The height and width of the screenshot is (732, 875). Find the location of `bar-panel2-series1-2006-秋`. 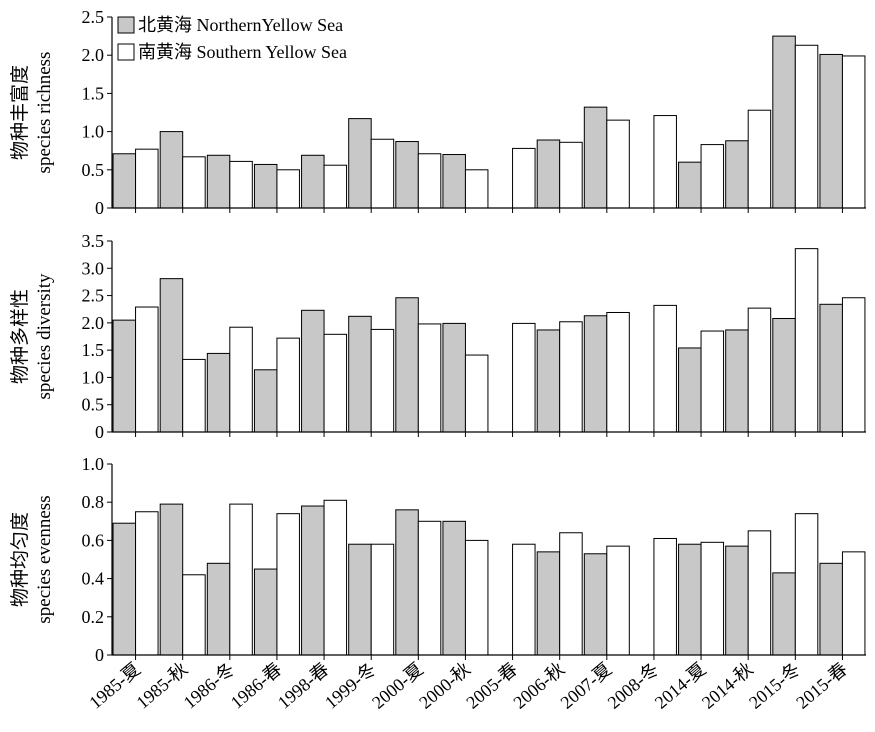

bar-panel2-series1-2006-秋 is located at coordinates (548, 381).